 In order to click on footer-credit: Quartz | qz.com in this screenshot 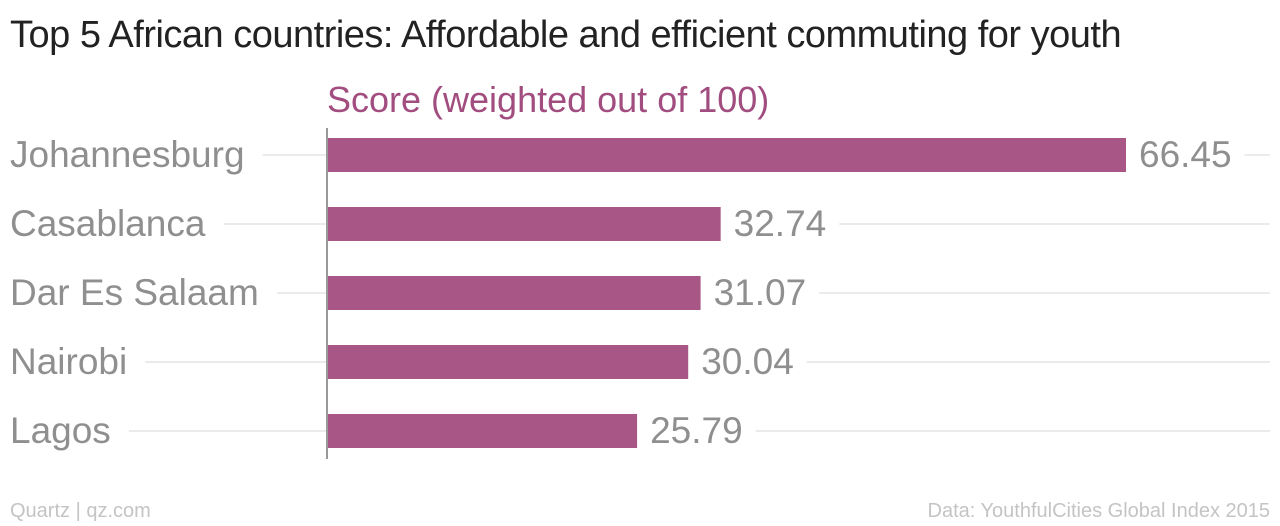, I will do `click(80, 511)`.